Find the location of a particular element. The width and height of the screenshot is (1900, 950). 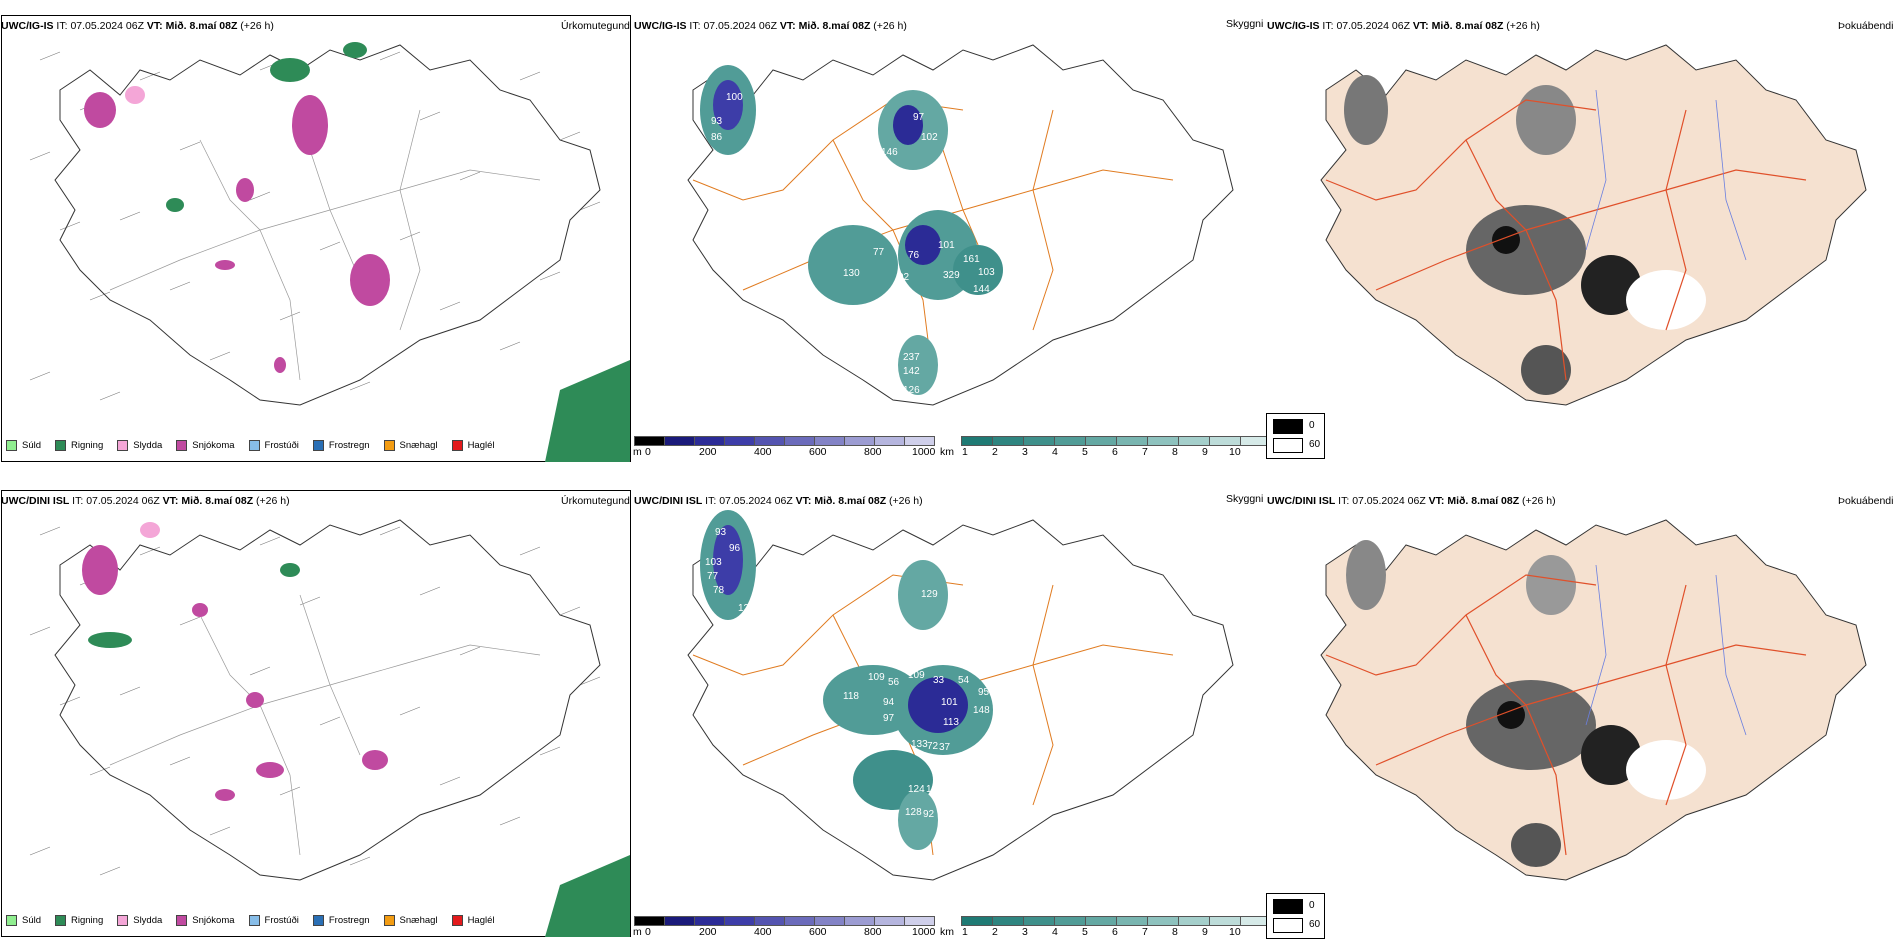

legend-label: Snjókoma is located at coordinates (213, 920).